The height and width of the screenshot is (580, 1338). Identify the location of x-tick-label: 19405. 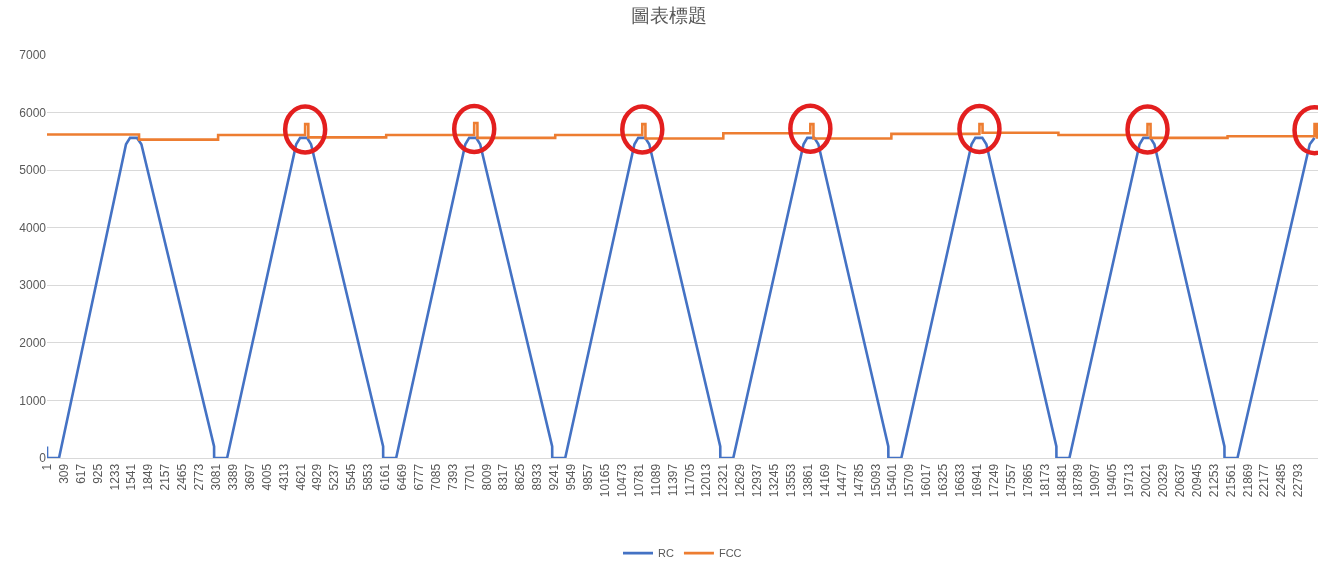
(1112, 480).